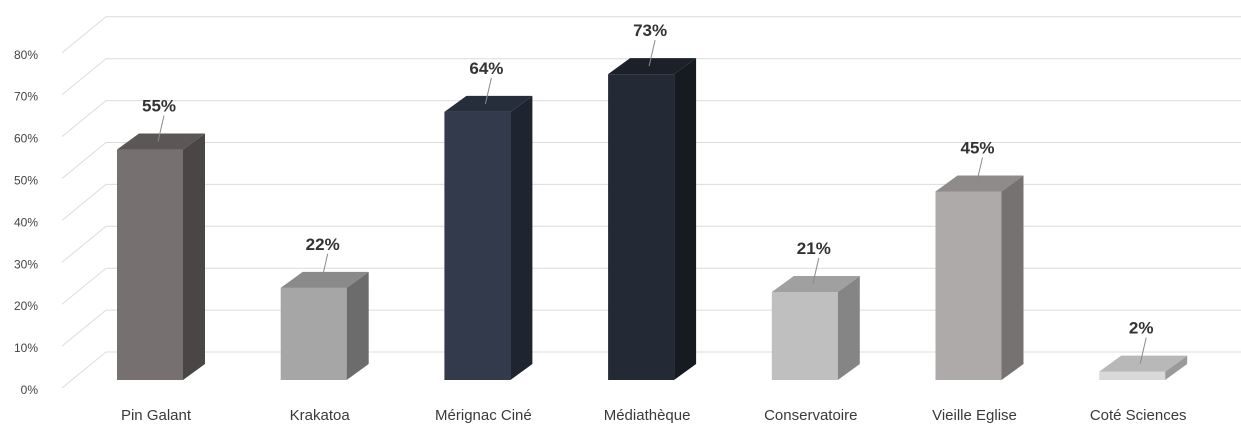 The height and width of the screenshot is (426, 1241). Describe the element at coordinates (810, 415) in the screenshot. I see `category-label: Conservatoire` at that location.